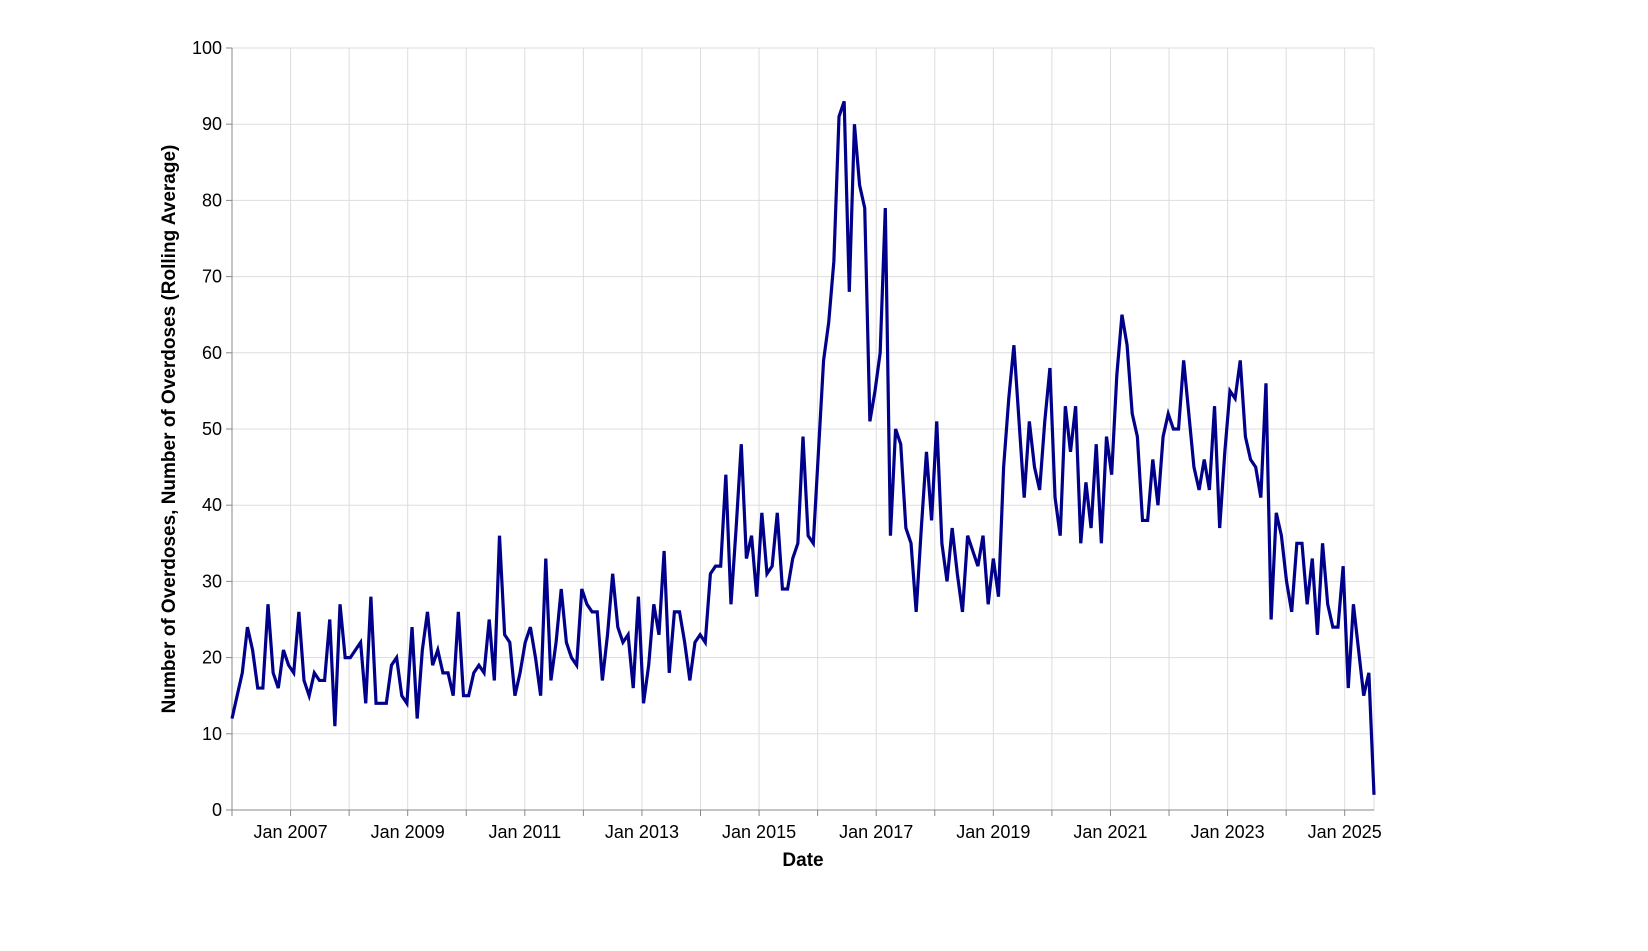  Describe the element at coordinates (524, 832) in the screenshot. I see `x-tick-label: Jan 2011` at that location.